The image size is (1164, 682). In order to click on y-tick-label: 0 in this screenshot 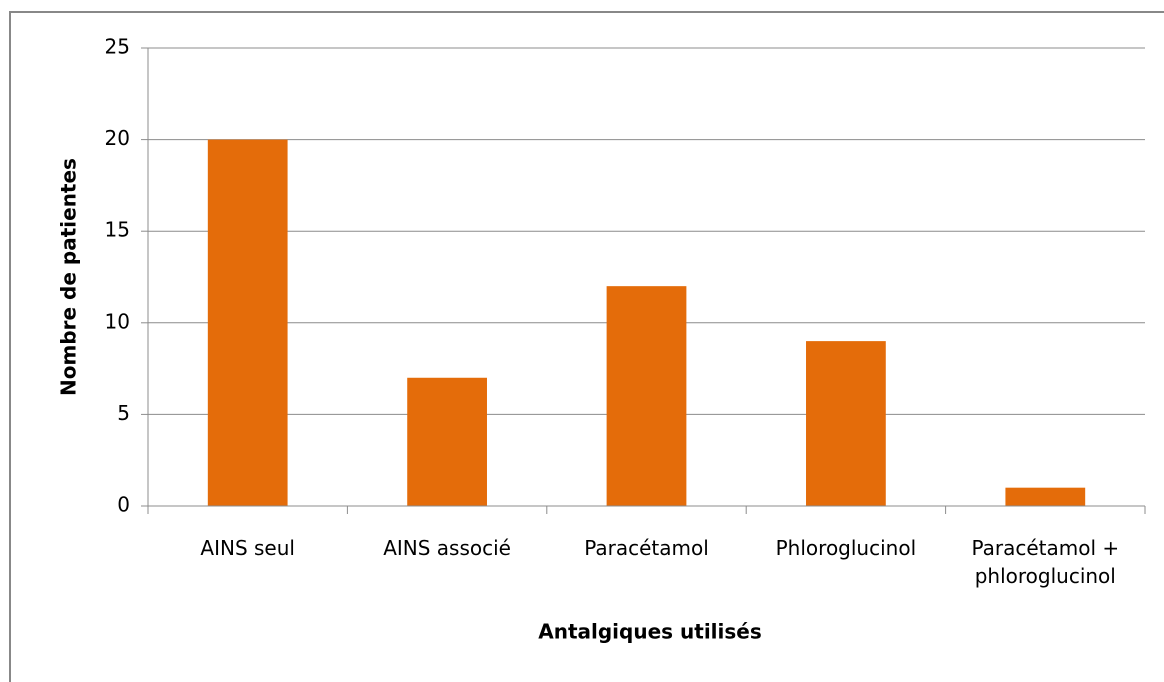, I will do `click(123, 505)`.